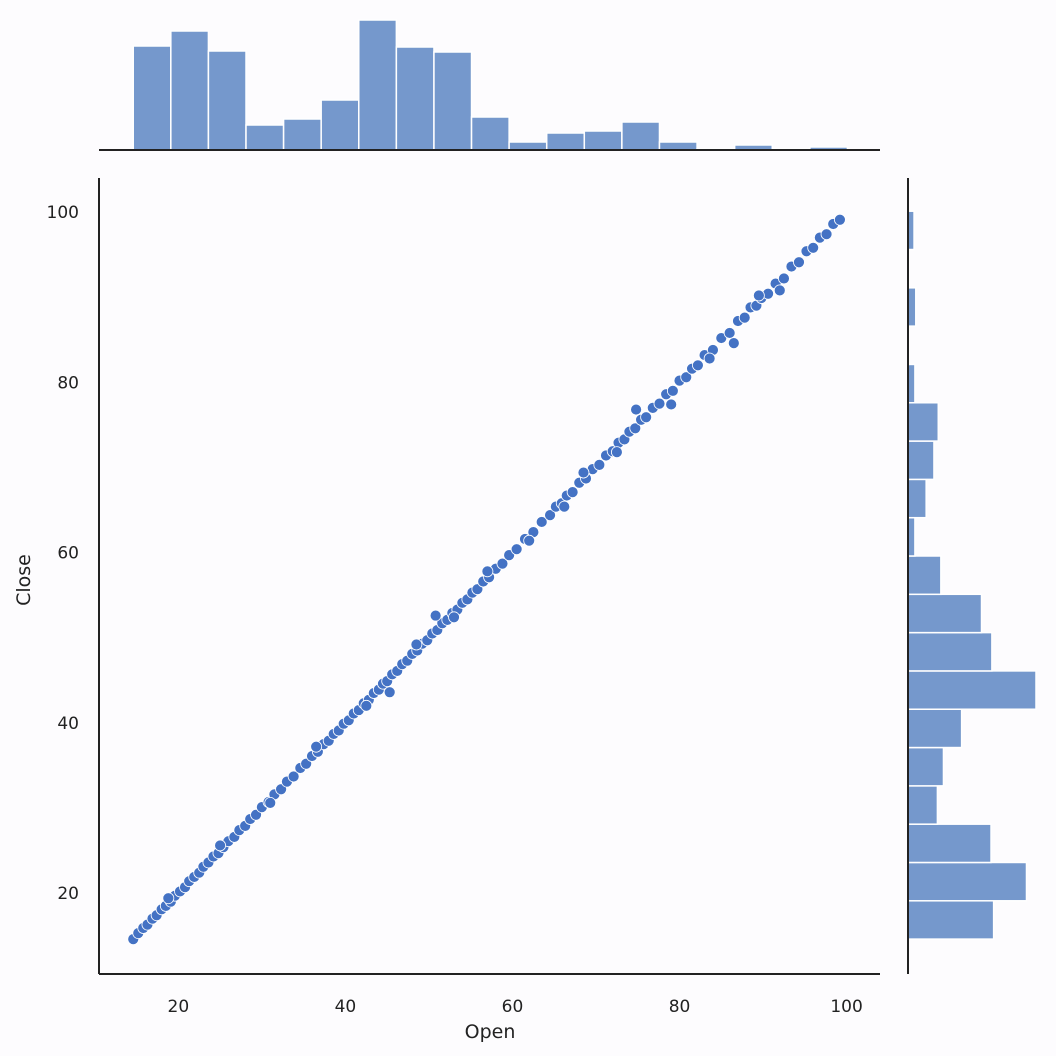 The width and height of the screenshot is (1056, 1056). What do you see at coordinates (179, 1007) in the screenshot?
I see `x-tick-label: 20` at bounding box center [179, 1007].